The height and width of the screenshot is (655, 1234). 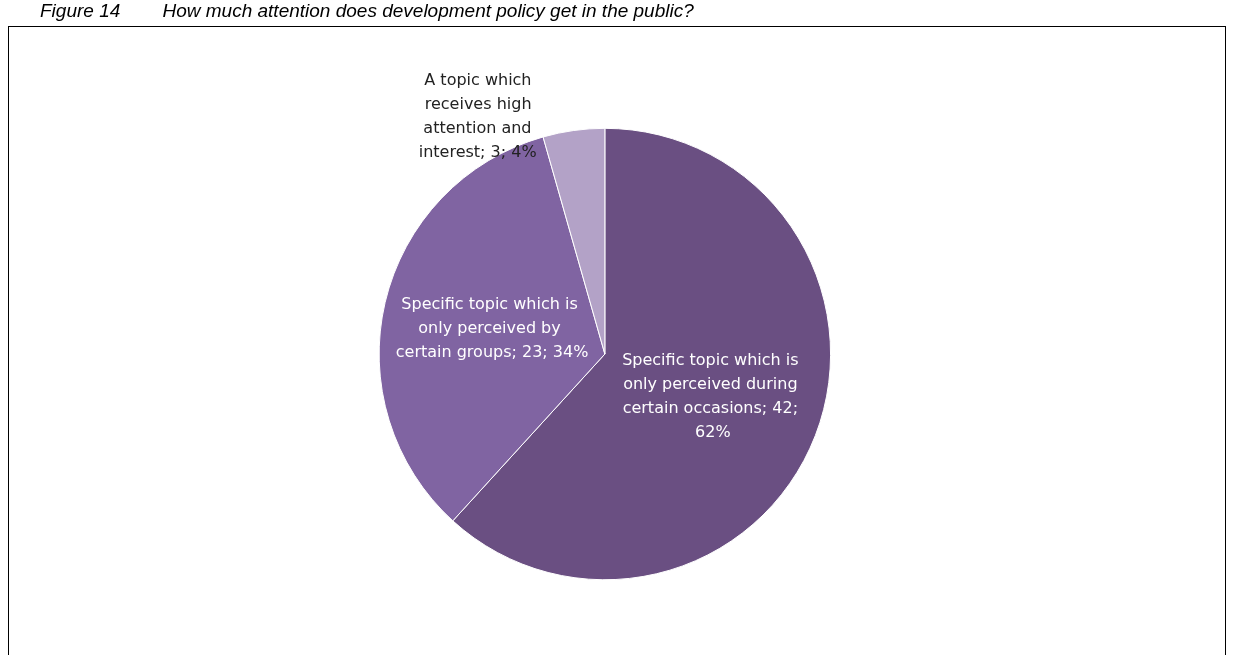 I want to click on slice-label: A topic which receives high attention and interest; 3; 4%, so click(x=477, y=116).